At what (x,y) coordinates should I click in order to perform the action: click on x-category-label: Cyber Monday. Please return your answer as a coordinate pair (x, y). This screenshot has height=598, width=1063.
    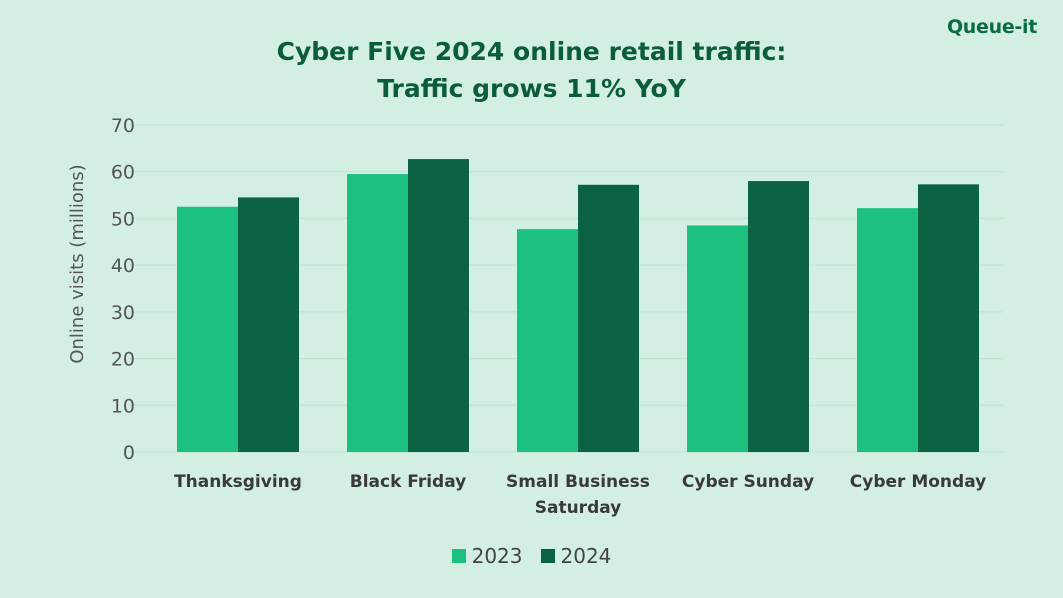
    Looking at the image, I should click on (918, 482).